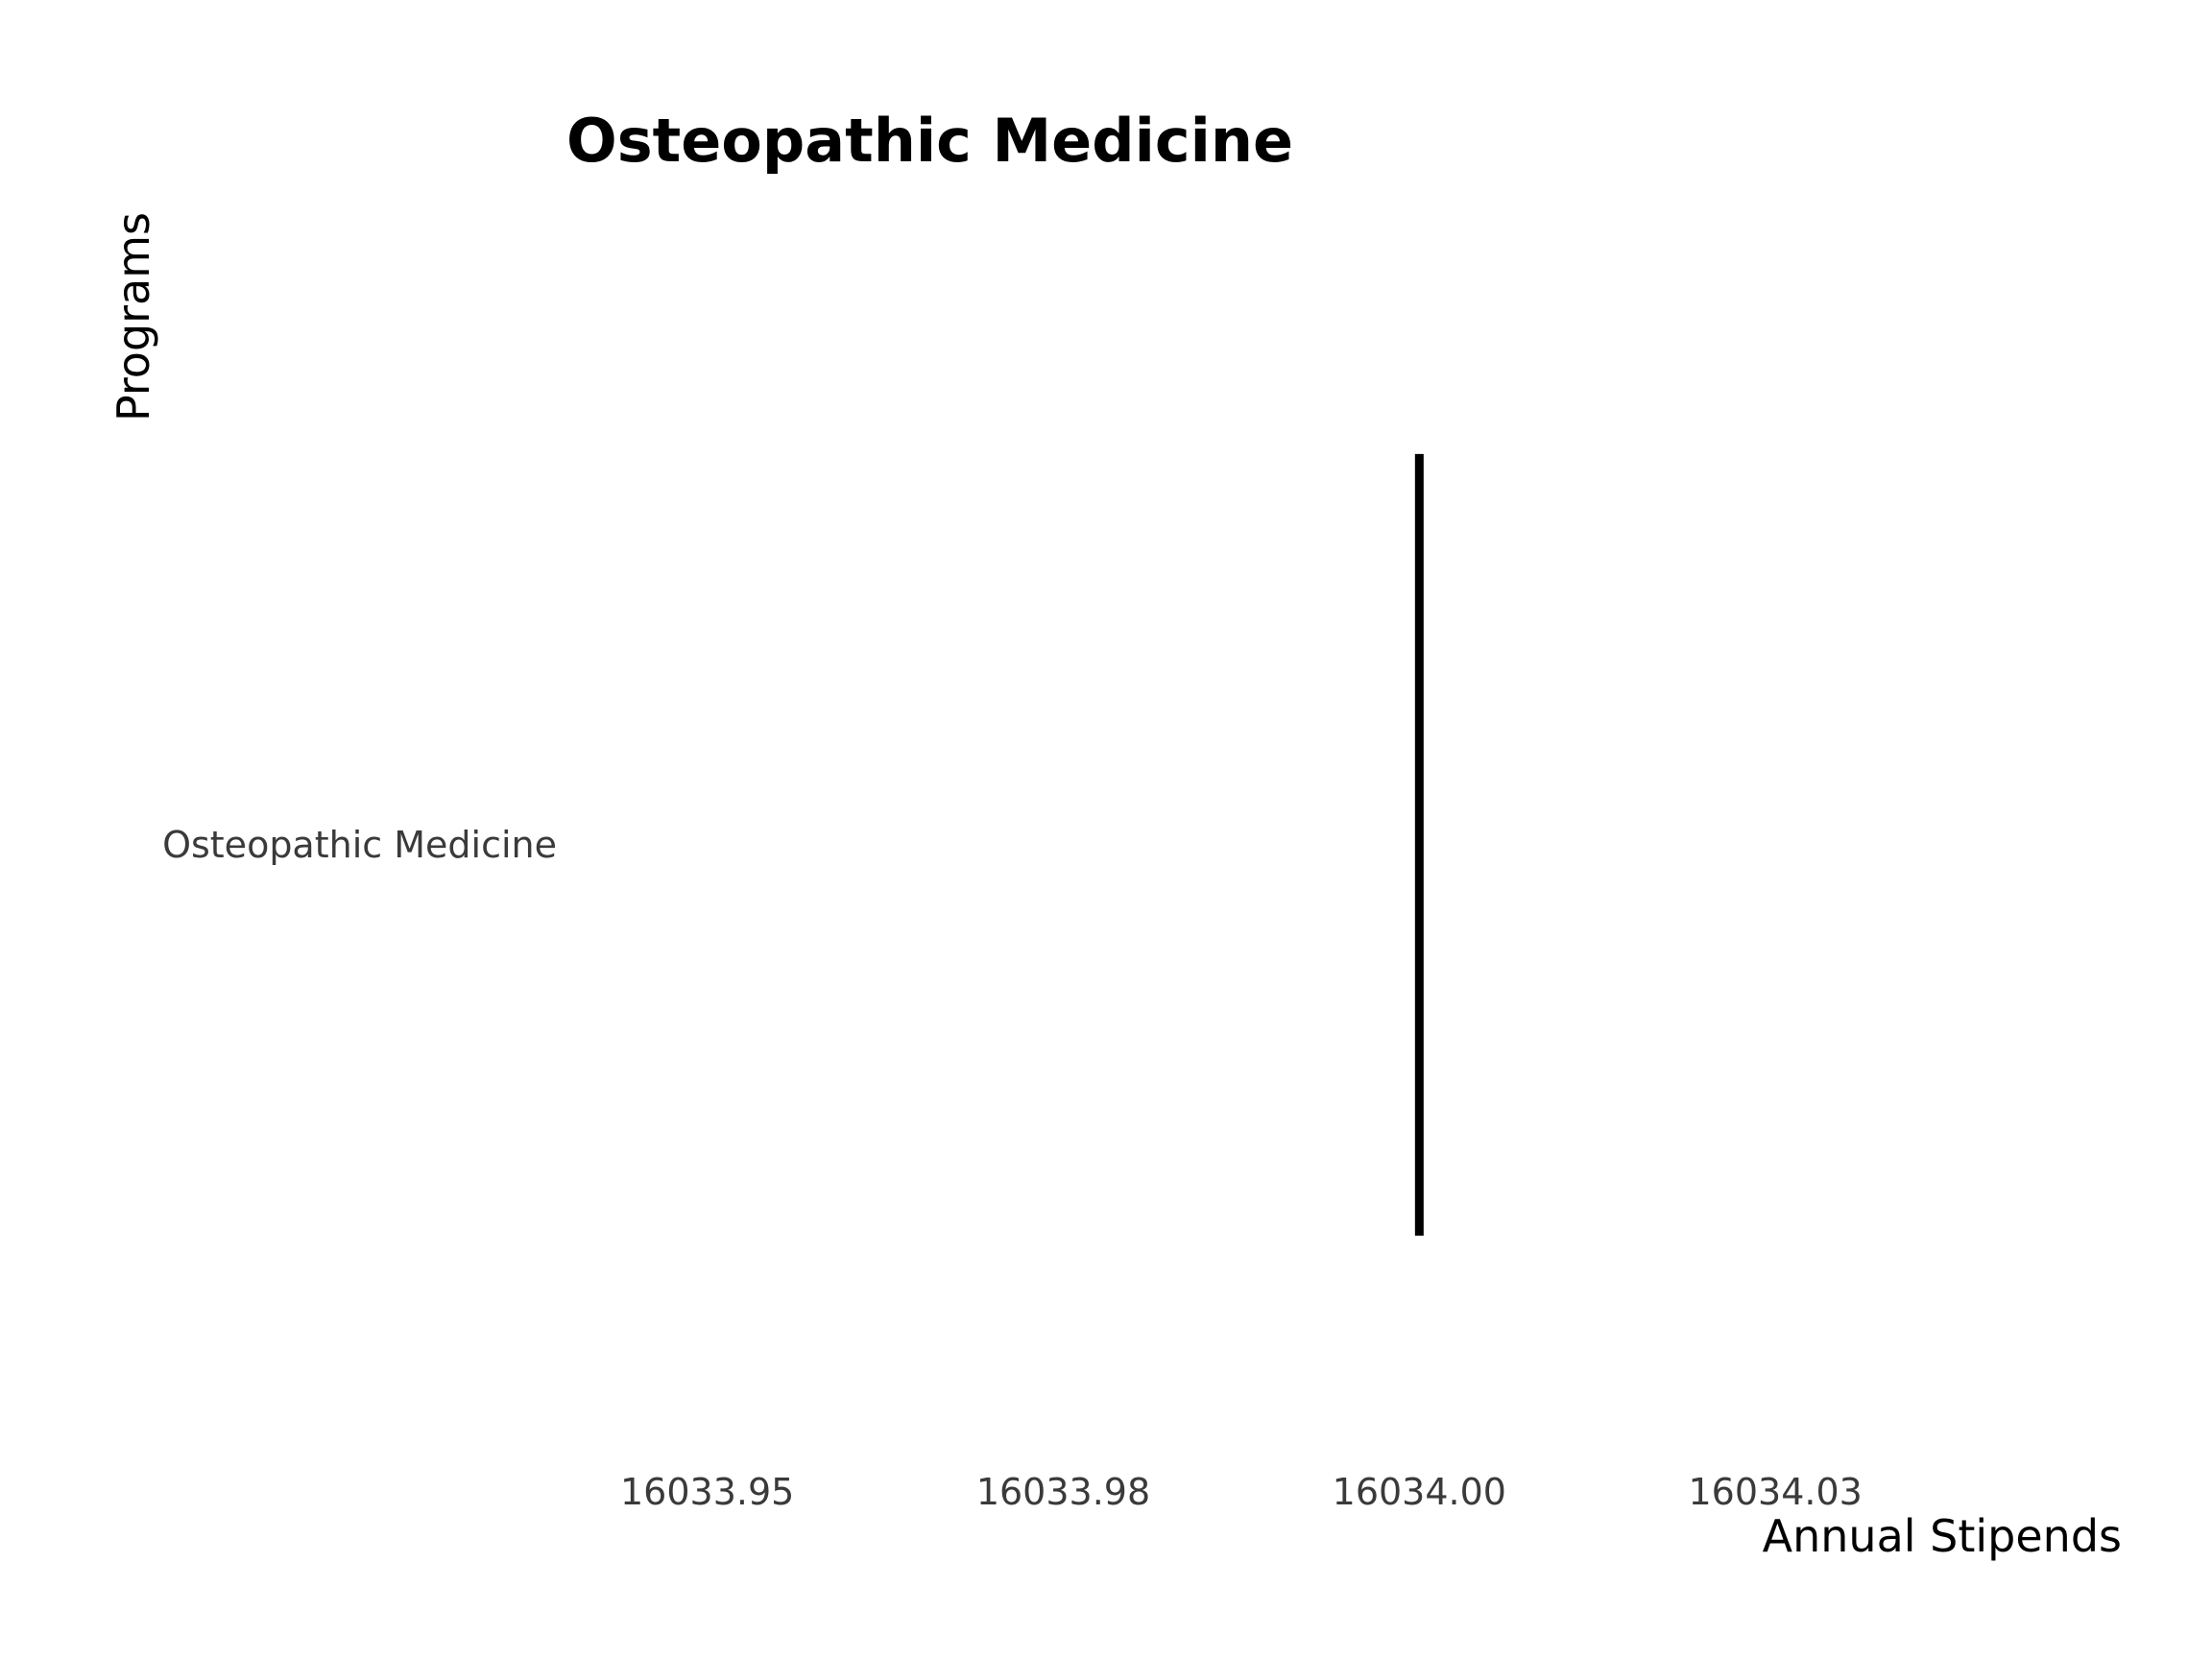 This screenshot has height=1659, width=2212. What do you see at coordinates (1420, 1492) in the screenshot?
I see `x-tick-label: 16034.00` at bounding box center [1420, 1492].